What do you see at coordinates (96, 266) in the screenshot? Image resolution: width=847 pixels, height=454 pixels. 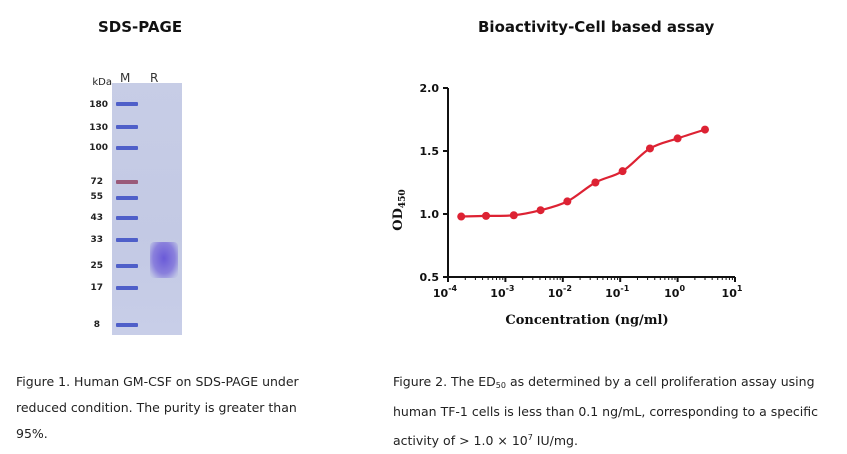 I see `marker-label-25: 25` at bounding box center [96, 266].